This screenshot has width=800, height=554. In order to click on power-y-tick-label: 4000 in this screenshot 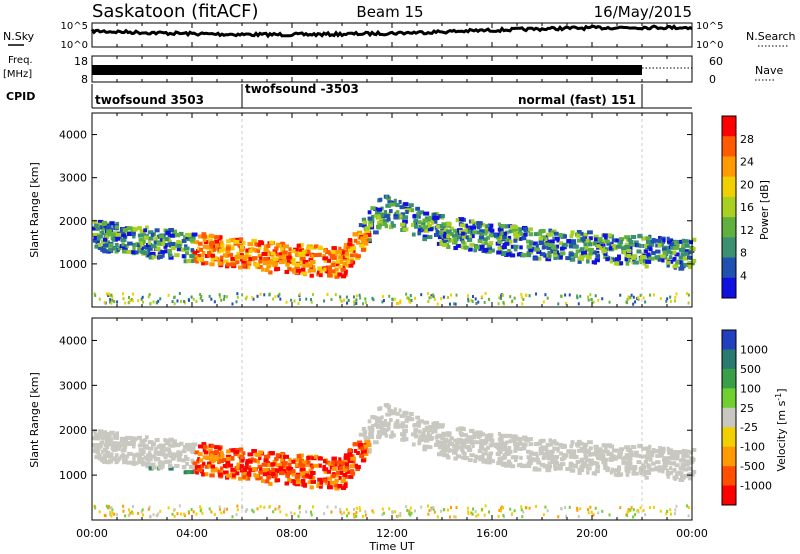, I will do `click(73, 135)`.